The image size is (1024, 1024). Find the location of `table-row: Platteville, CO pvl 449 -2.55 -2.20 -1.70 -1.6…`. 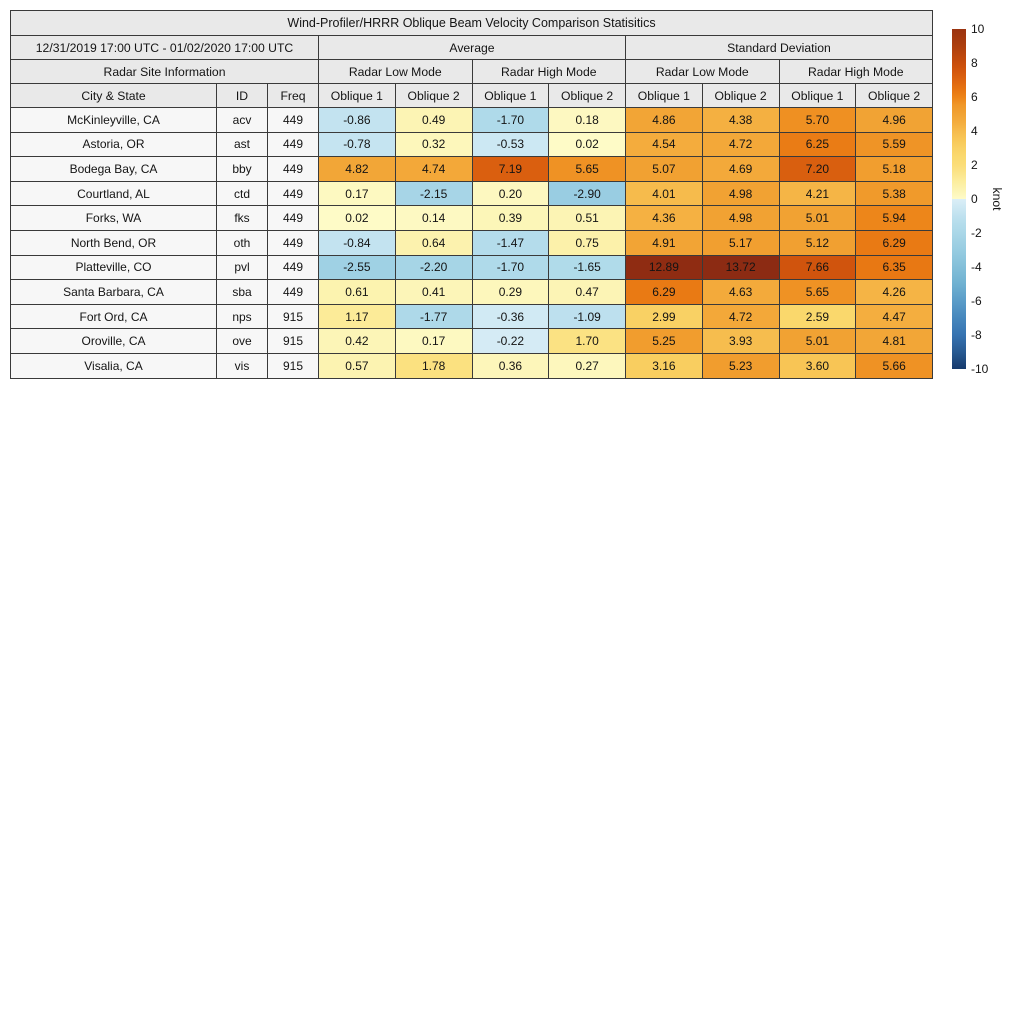

table-row: Platteville, CO pvl 449 -2.55 -2.20 -1.70 -1.6… is located at coordinates (471, 267).